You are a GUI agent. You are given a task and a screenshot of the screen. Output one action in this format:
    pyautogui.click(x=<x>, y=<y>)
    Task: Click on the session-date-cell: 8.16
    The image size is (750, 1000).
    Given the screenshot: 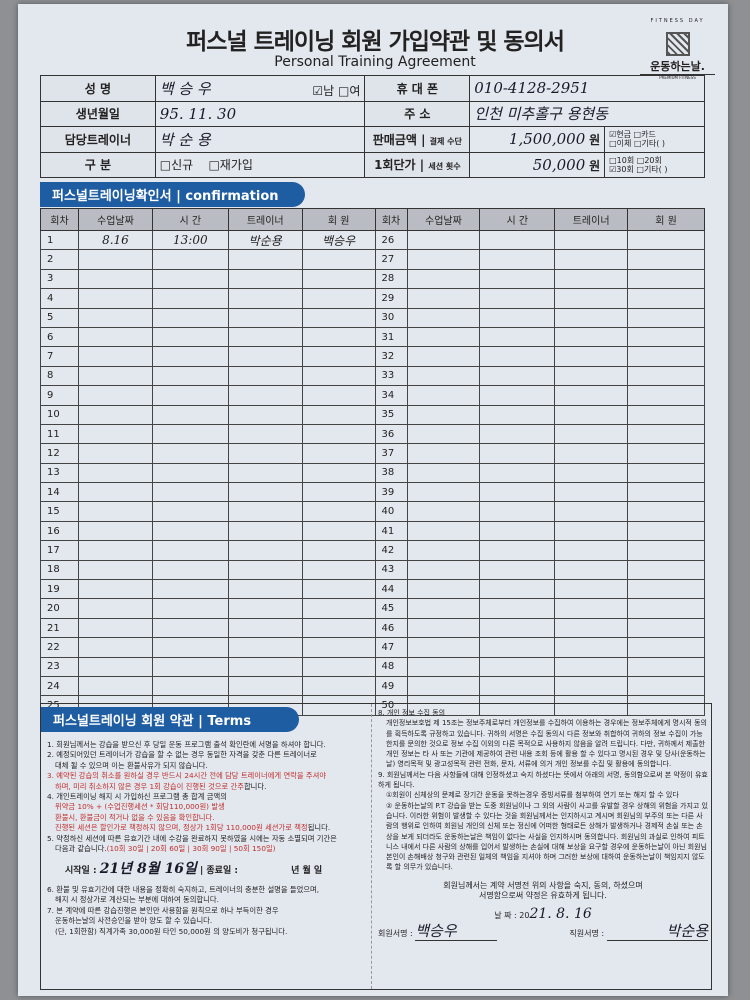 What is the action you would take?
    pyautogui.click(x=115, y=240)
    